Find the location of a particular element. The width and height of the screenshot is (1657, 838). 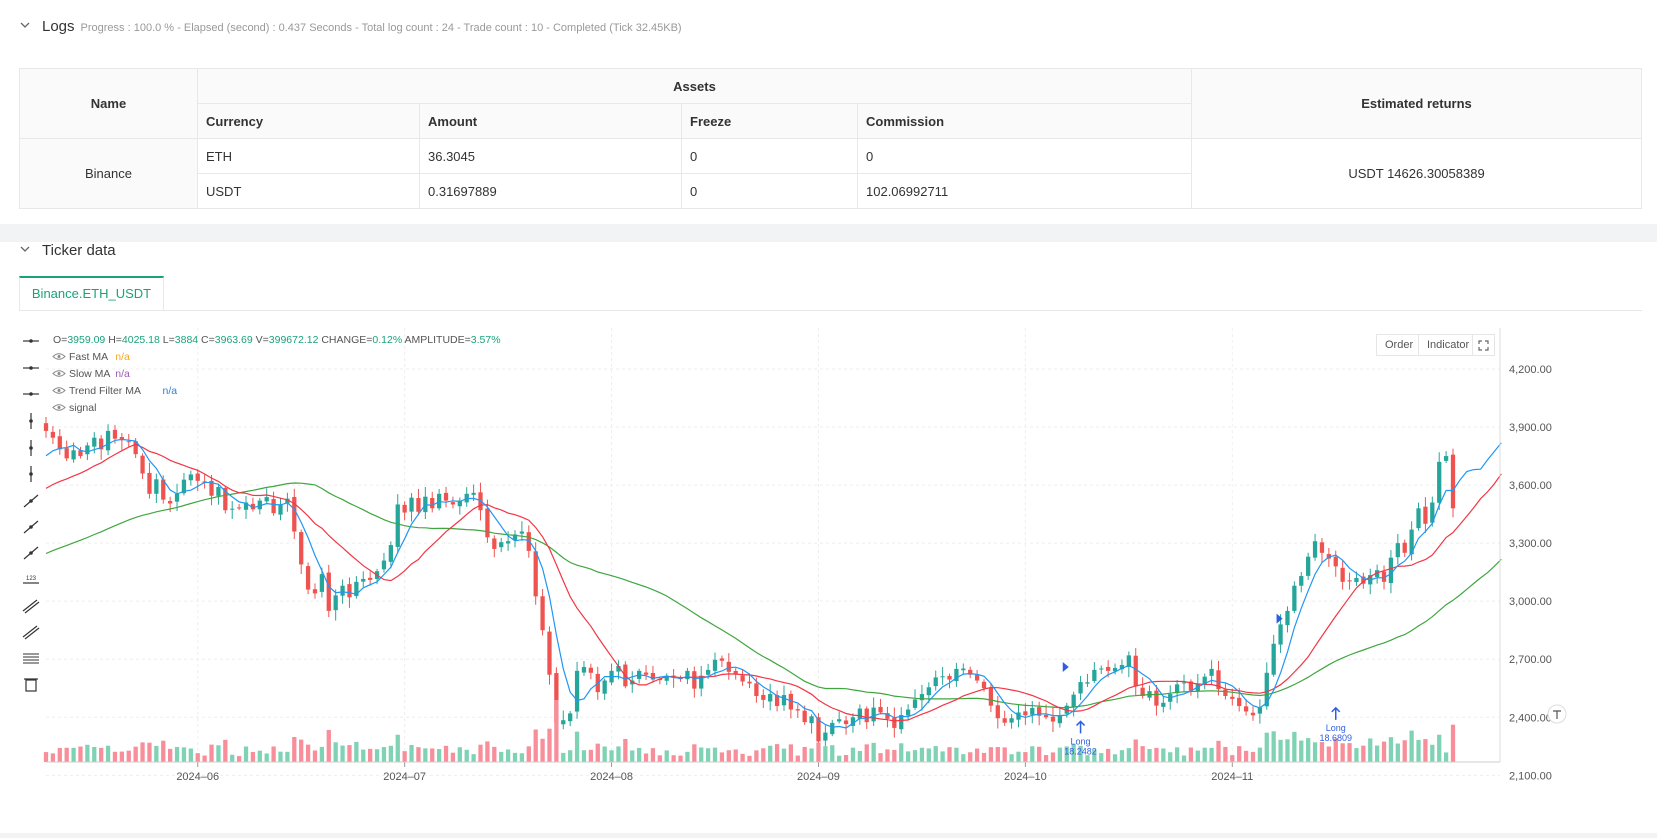

indicator-button: Indicator is located at coordinates (1448, 345).